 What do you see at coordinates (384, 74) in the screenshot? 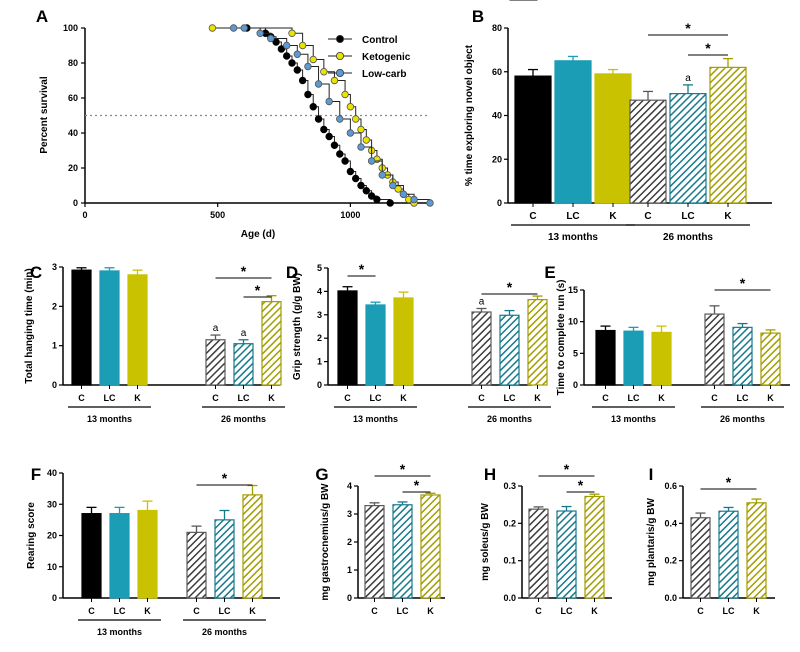
I see `legend-label: Low-carb` at bounding box center [384, 74].